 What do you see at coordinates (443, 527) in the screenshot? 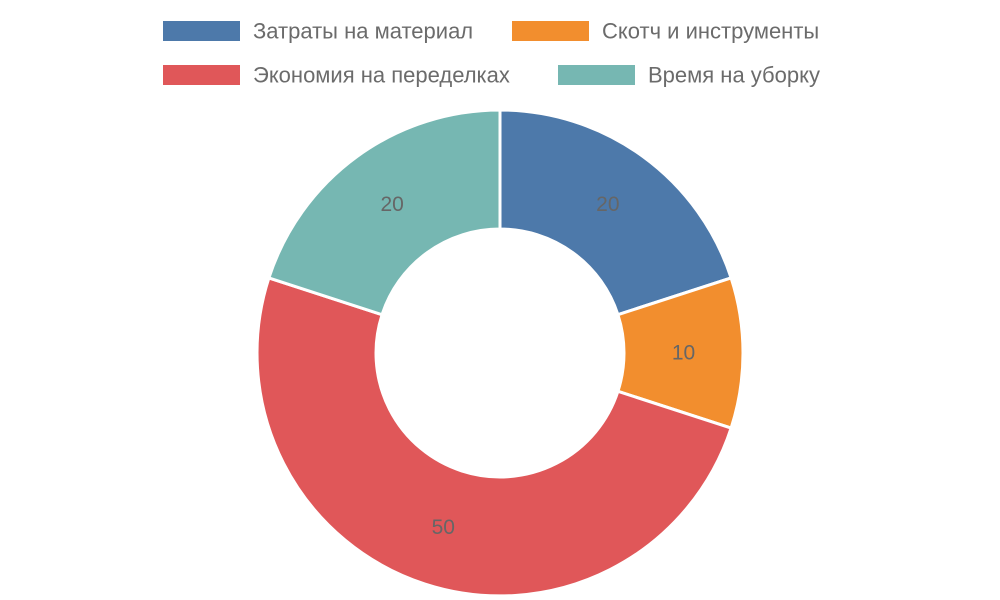
I see `slice-data-label: 50` at bounding box center [443, 527].